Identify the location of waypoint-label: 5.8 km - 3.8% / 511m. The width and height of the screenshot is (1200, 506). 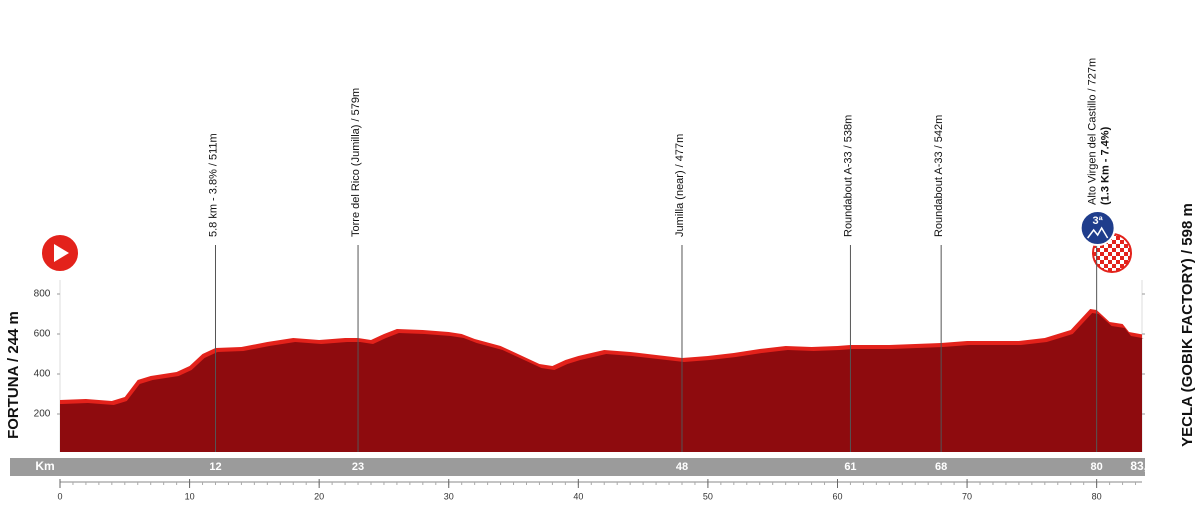
(213, 185).